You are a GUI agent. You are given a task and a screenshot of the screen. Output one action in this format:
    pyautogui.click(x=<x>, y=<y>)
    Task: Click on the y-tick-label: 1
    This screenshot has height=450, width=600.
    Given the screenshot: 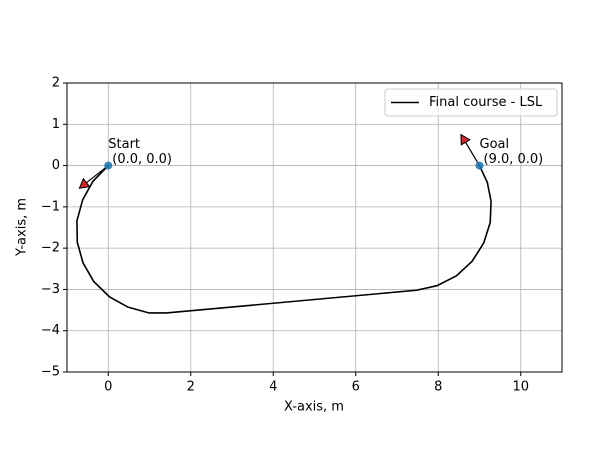 What is the action you would take?
    pyautogui.click(x=56, y=124)
    